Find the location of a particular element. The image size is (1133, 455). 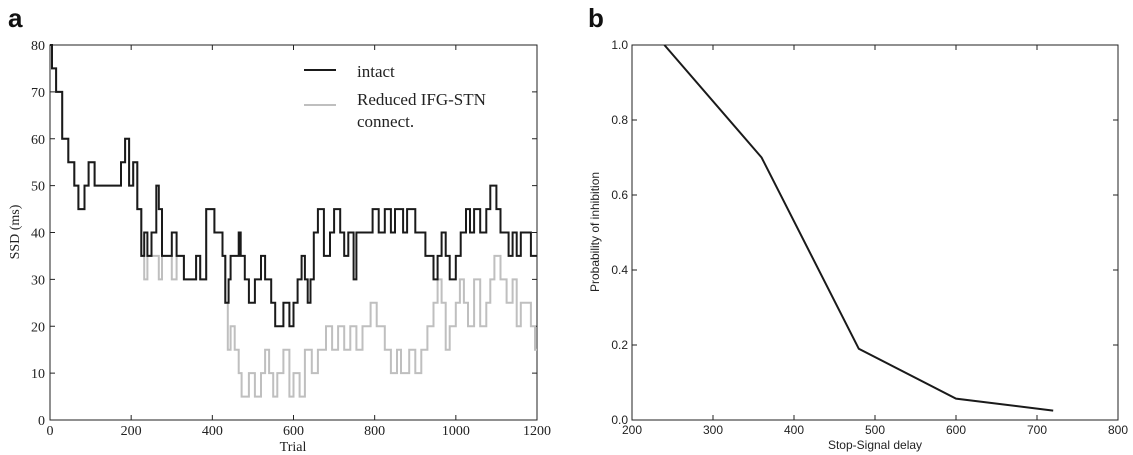

x-tick-label: 300 is located at coordinates (713, 430).